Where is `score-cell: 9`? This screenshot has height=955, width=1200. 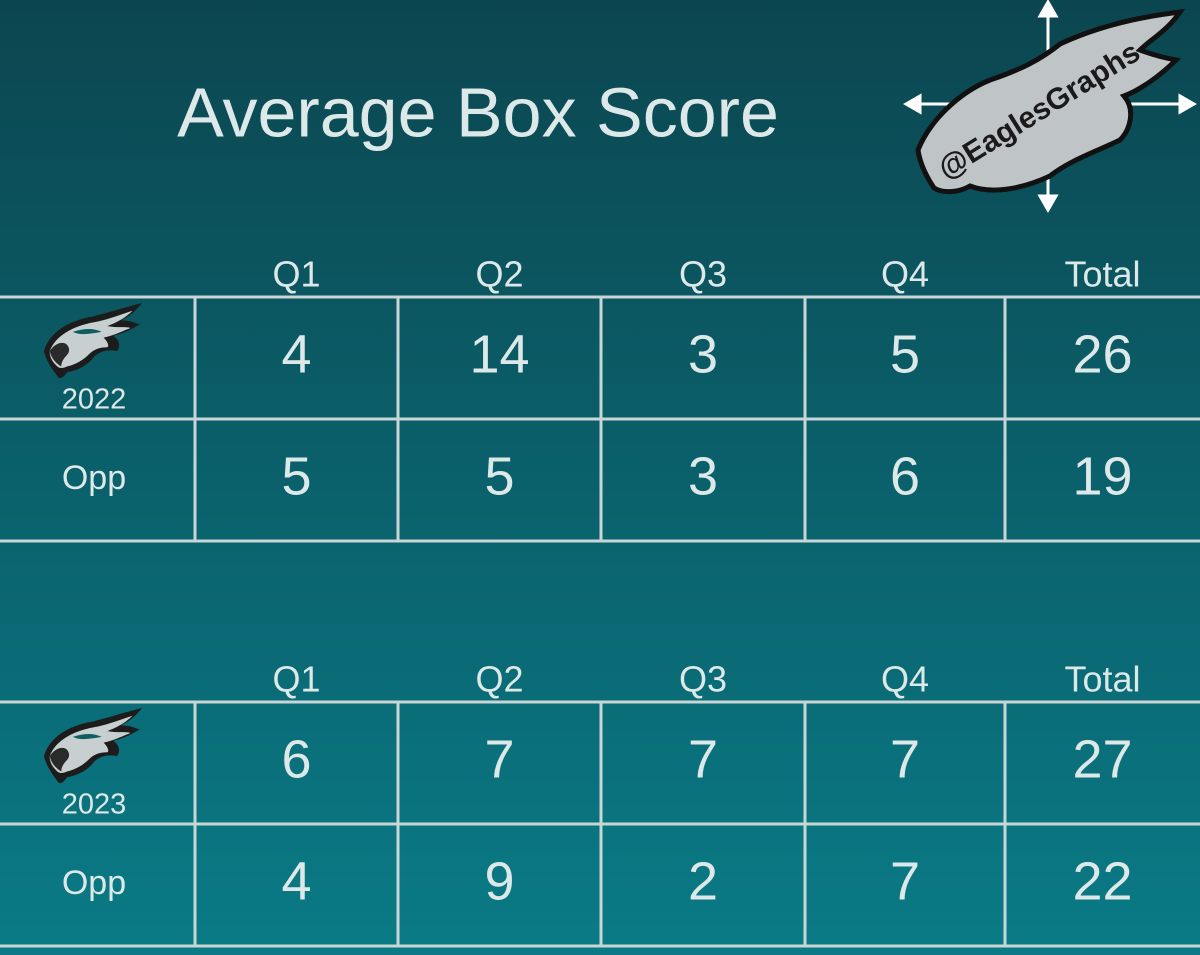
score-cell: 9 is located at coordinates (499, 881).